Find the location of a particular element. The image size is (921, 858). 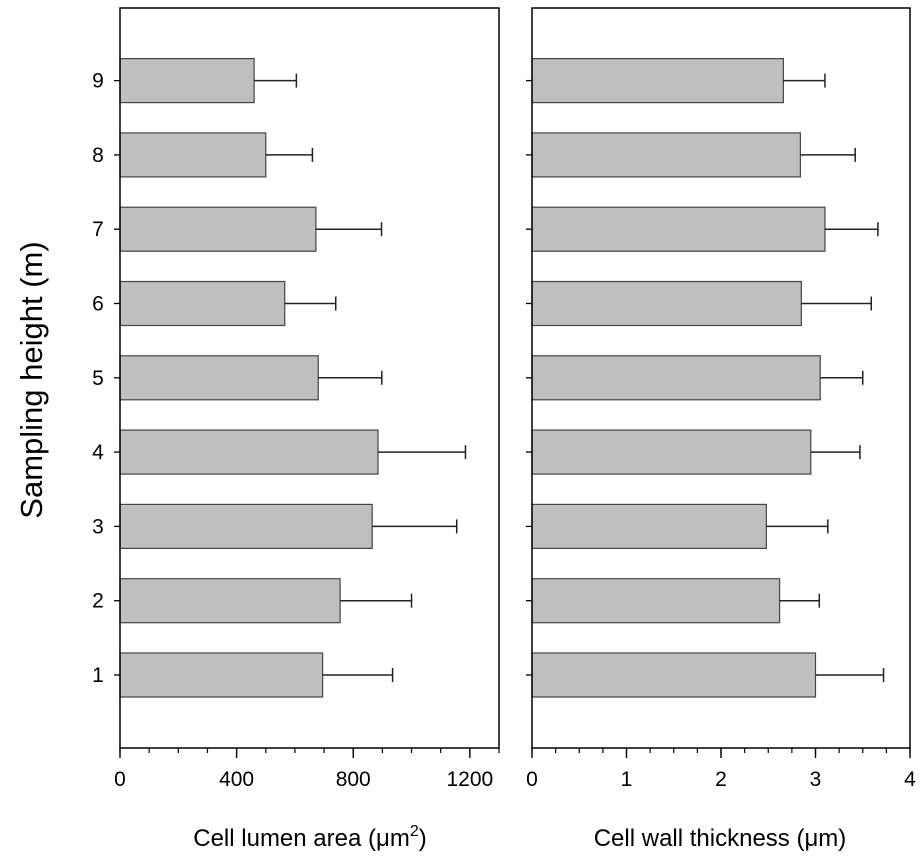

y-tick-label-8: 8 is located at coordinates (98, 155).